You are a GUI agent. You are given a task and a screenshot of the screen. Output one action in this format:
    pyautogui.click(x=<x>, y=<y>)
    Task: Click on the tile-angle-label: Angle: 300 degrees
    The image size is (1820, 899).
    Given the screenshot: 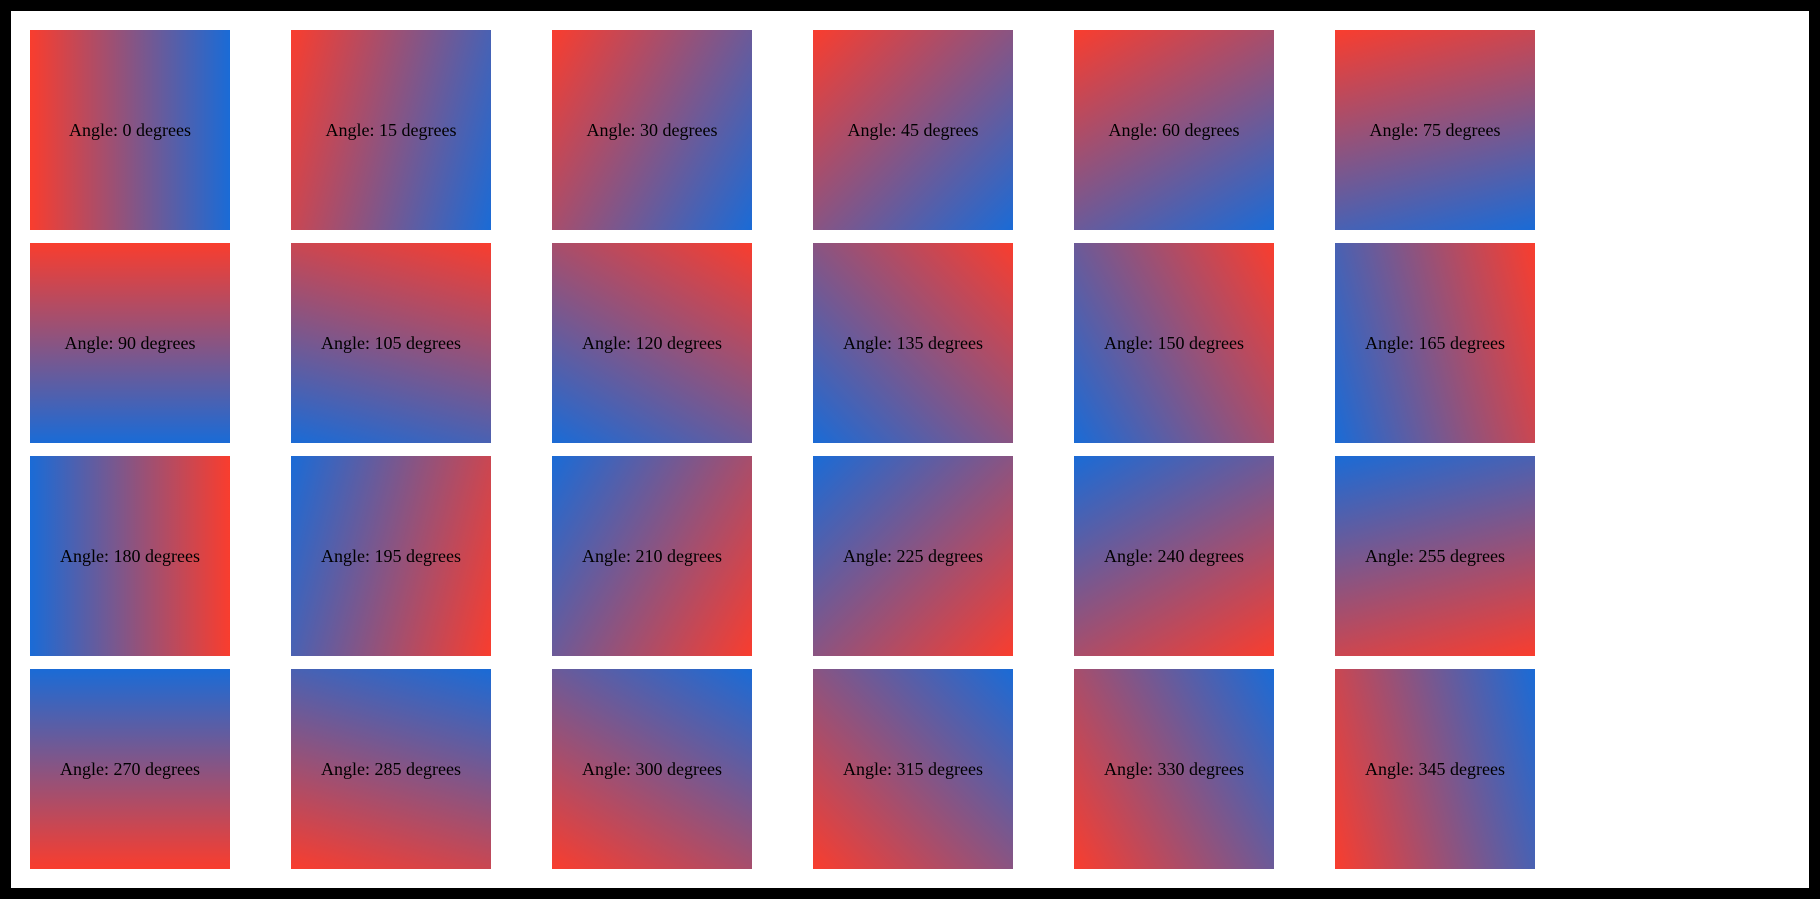 What is the action you would take?
    pyautogui.click(x=652, y=769)
    